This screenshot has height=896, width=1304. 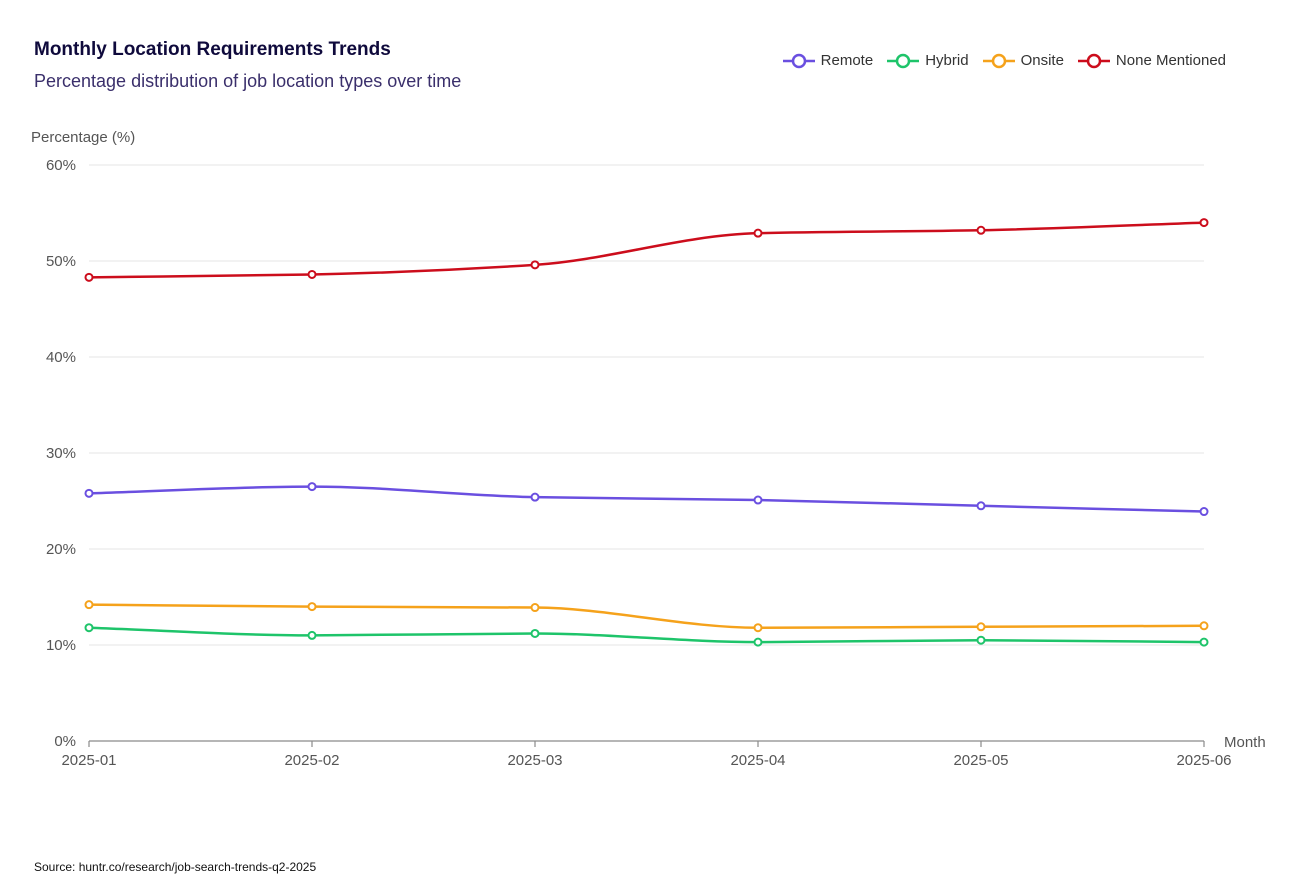 I want to click on legend-marker-remote, so click(x=798, y=60).